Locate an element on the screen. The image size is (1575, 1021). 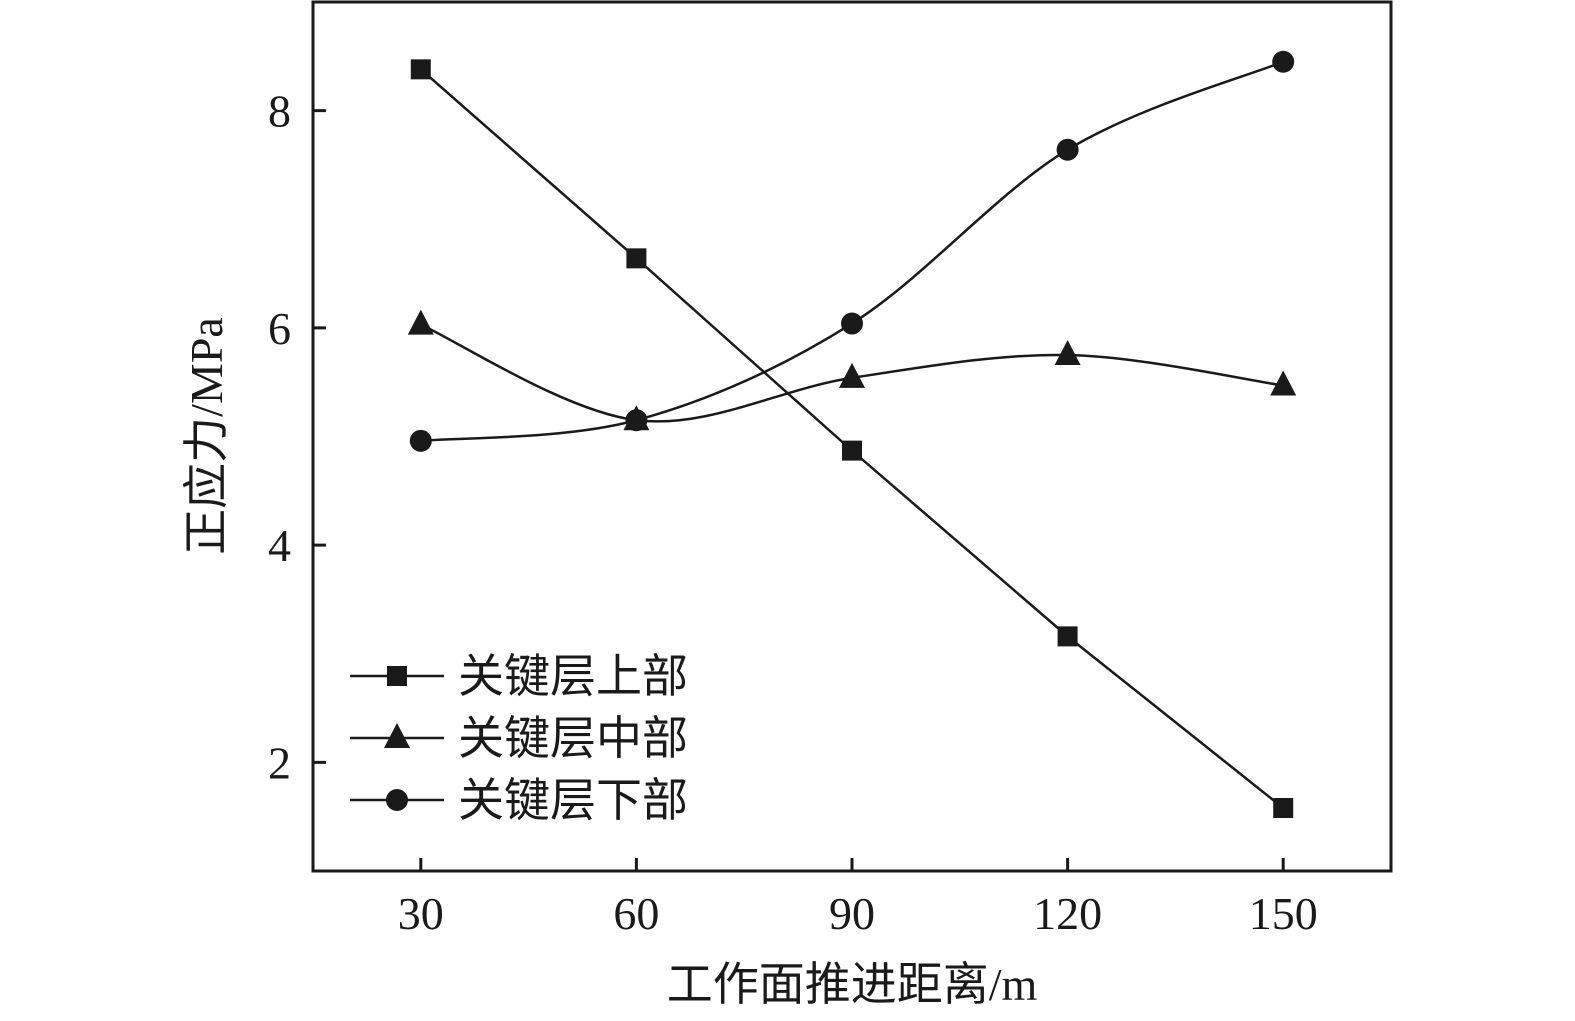
y-tick-label: 6 is located at coordinates (279, 328).